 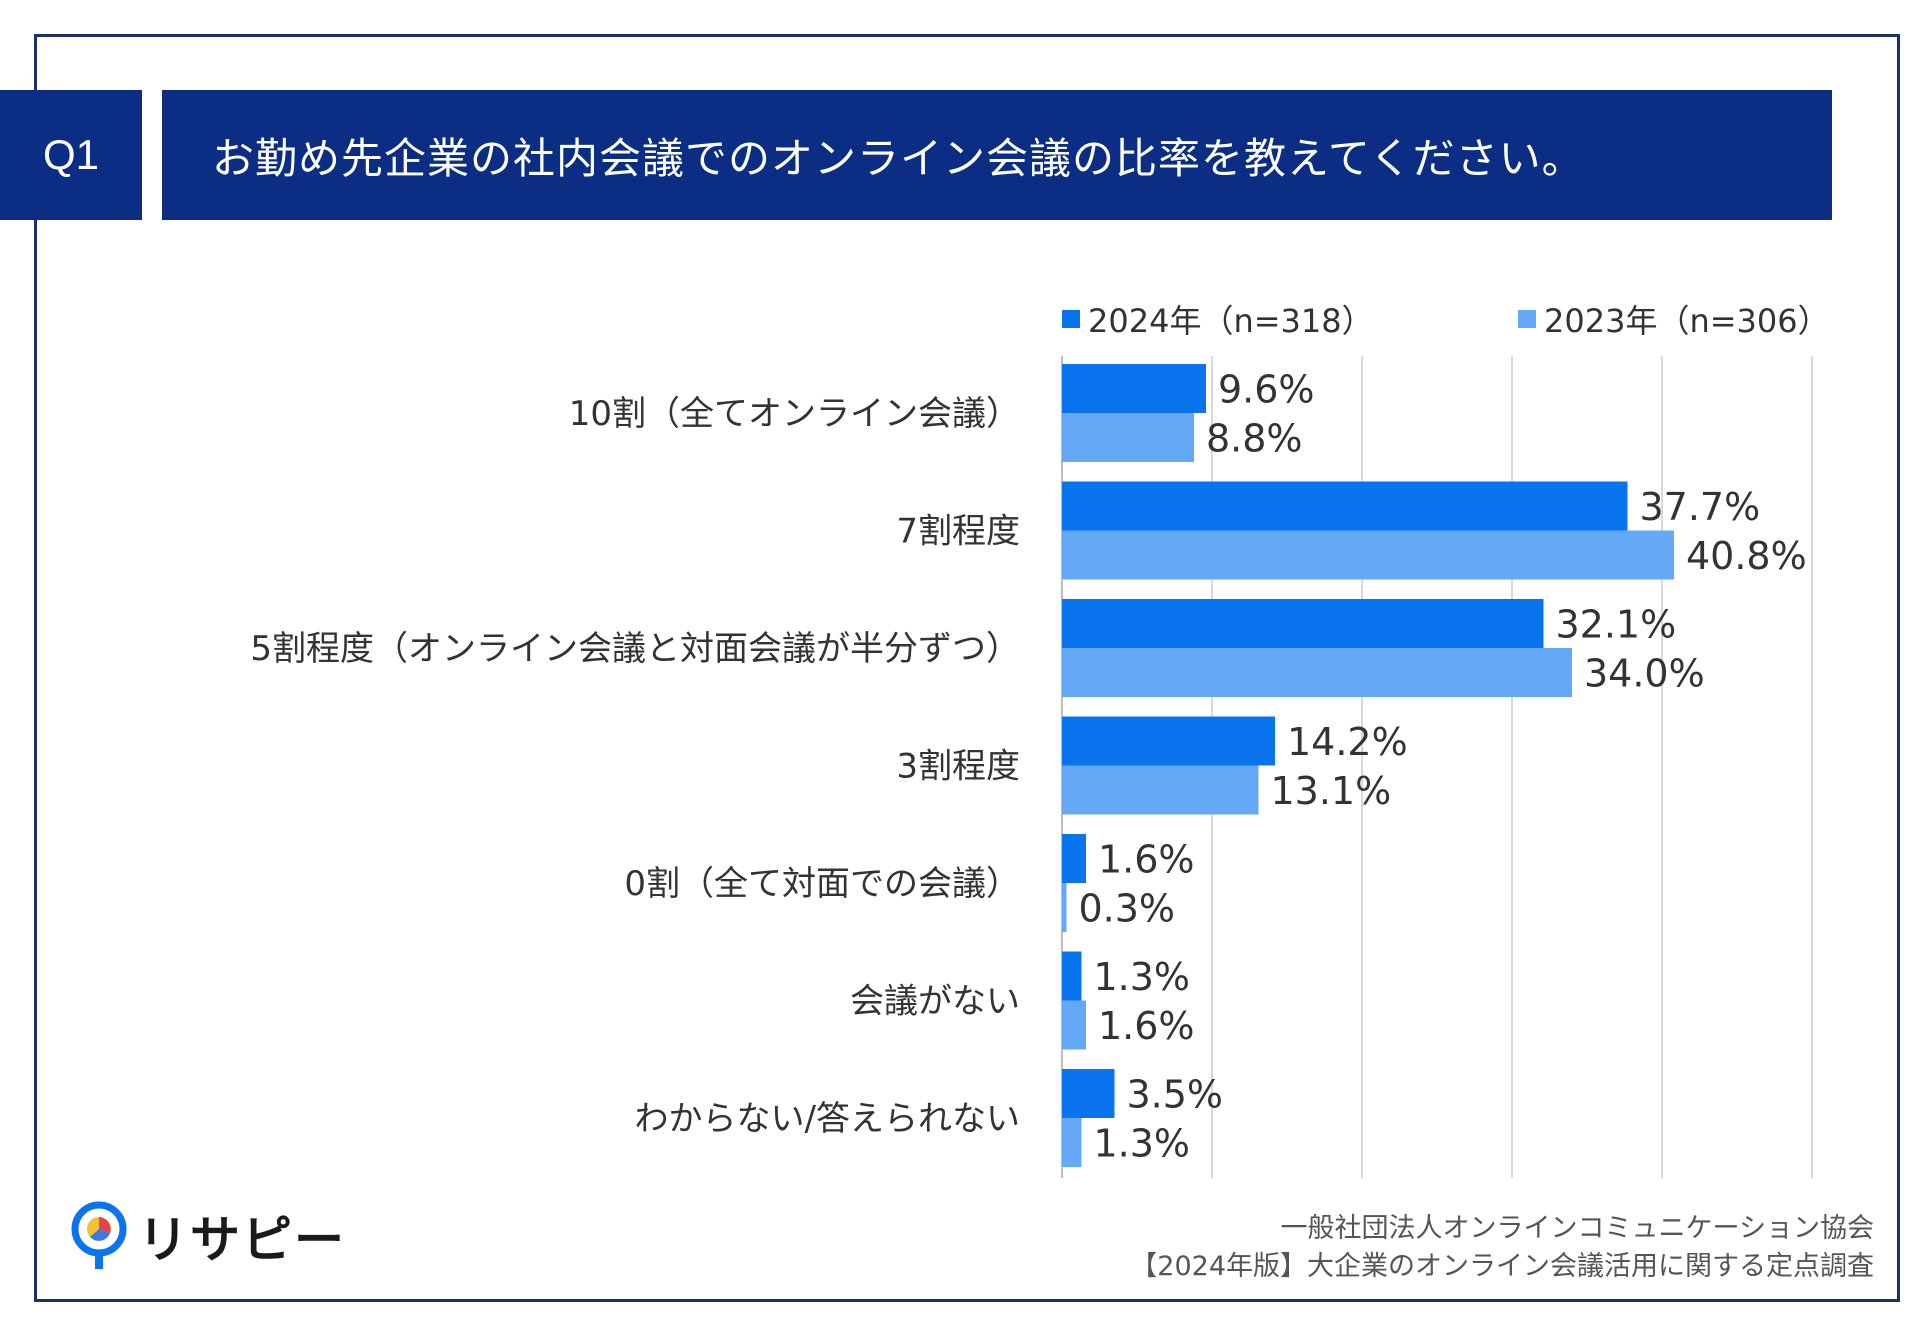 I want to click on source-line-2: 【2024年版】大企業のオンライン会議活用に関する定点調査, so click(x=1502, y=1266).